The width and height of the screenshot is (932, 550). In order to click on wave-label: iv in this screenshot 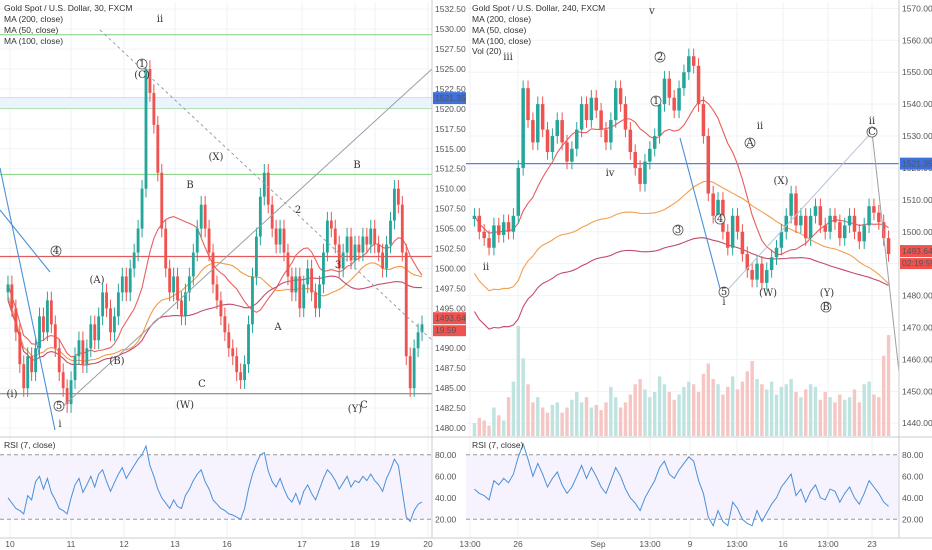, I will do `click(610, 173)`.